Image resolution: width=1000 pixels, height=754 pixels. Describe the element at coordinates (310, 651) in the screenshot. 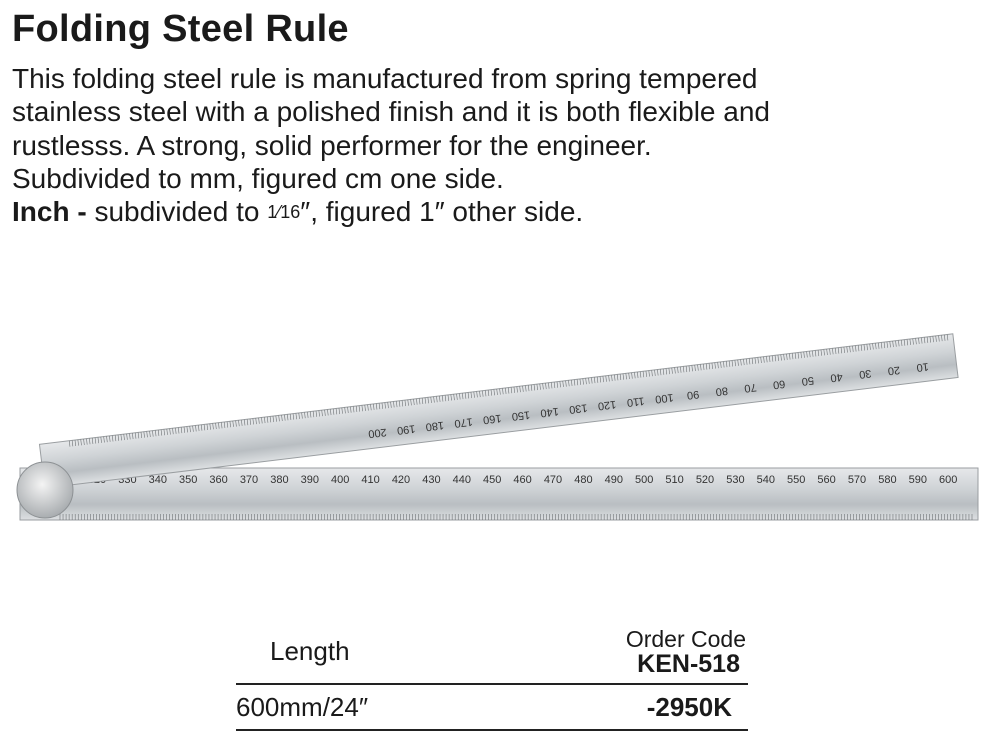

I see `header-cell: Length` at that location.